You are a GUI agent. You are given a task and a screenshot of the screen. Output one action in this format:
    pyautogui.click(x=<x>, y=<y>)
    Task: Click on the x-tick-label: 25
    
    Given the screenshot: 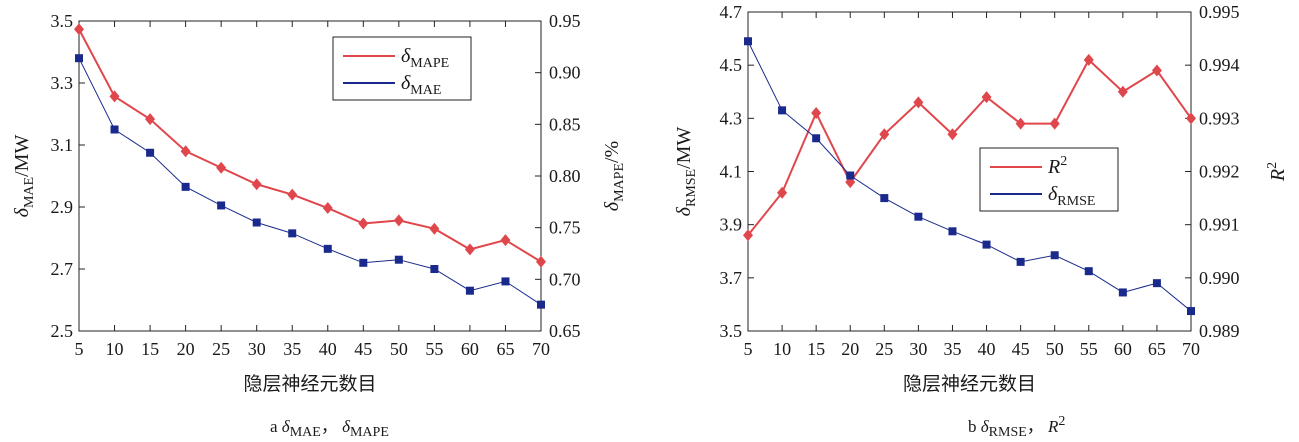 What is the action you would take?
    pyautogui.click(x=884, y=349)
    